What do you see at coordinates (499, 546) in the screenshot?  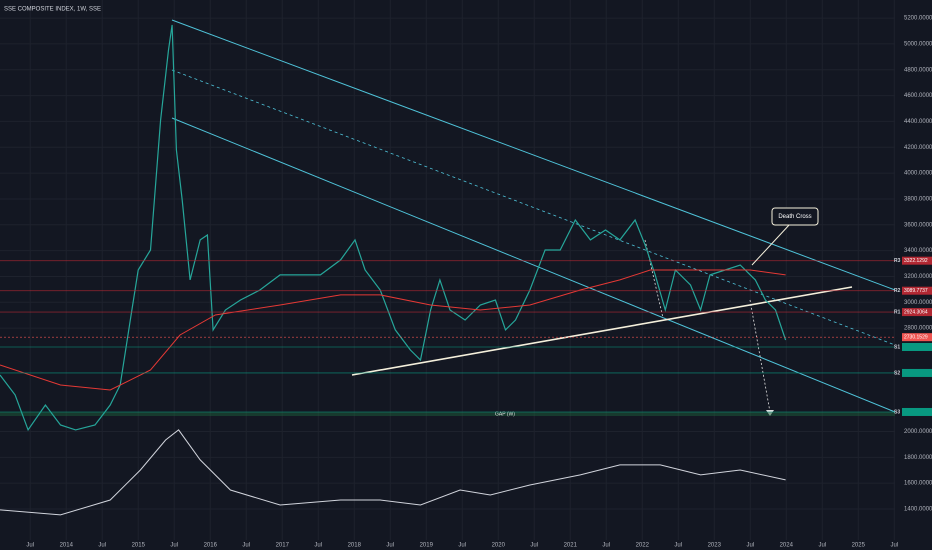 I see `x-tick-label: 2020` at bounding box center [499, 546].